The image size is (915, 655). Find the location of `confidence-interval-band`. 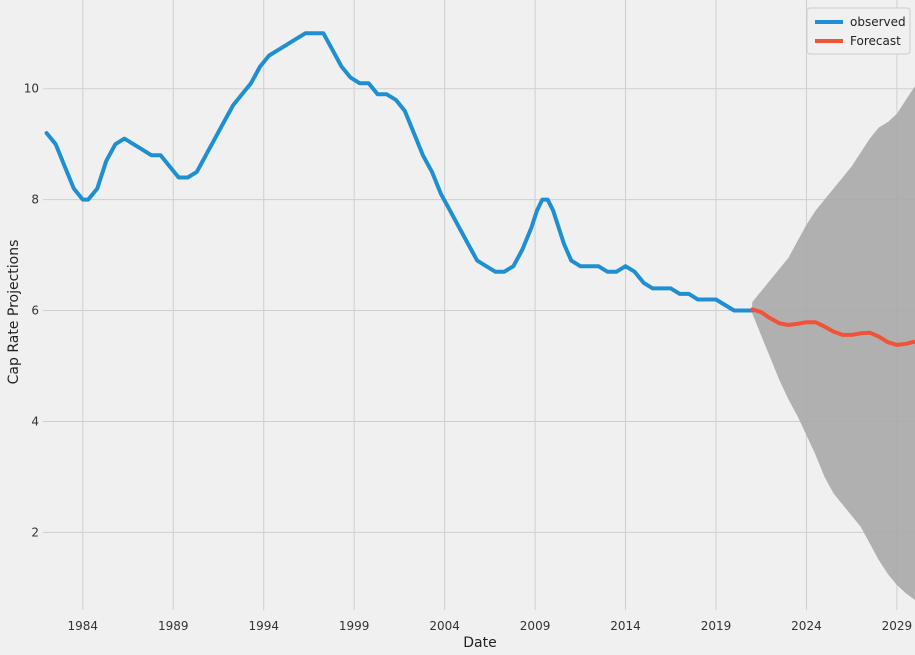

confidence-interval-band is located at coordinates (833, 343).